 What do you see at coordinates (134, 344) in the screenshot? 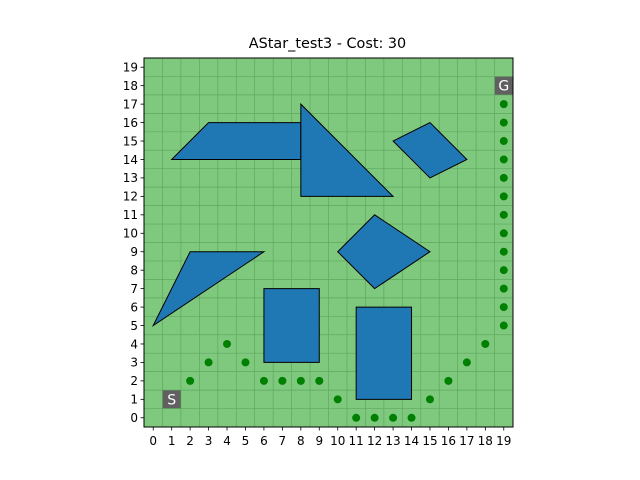
I see `y-tick-label: 4` at bounding box center [134, 344].